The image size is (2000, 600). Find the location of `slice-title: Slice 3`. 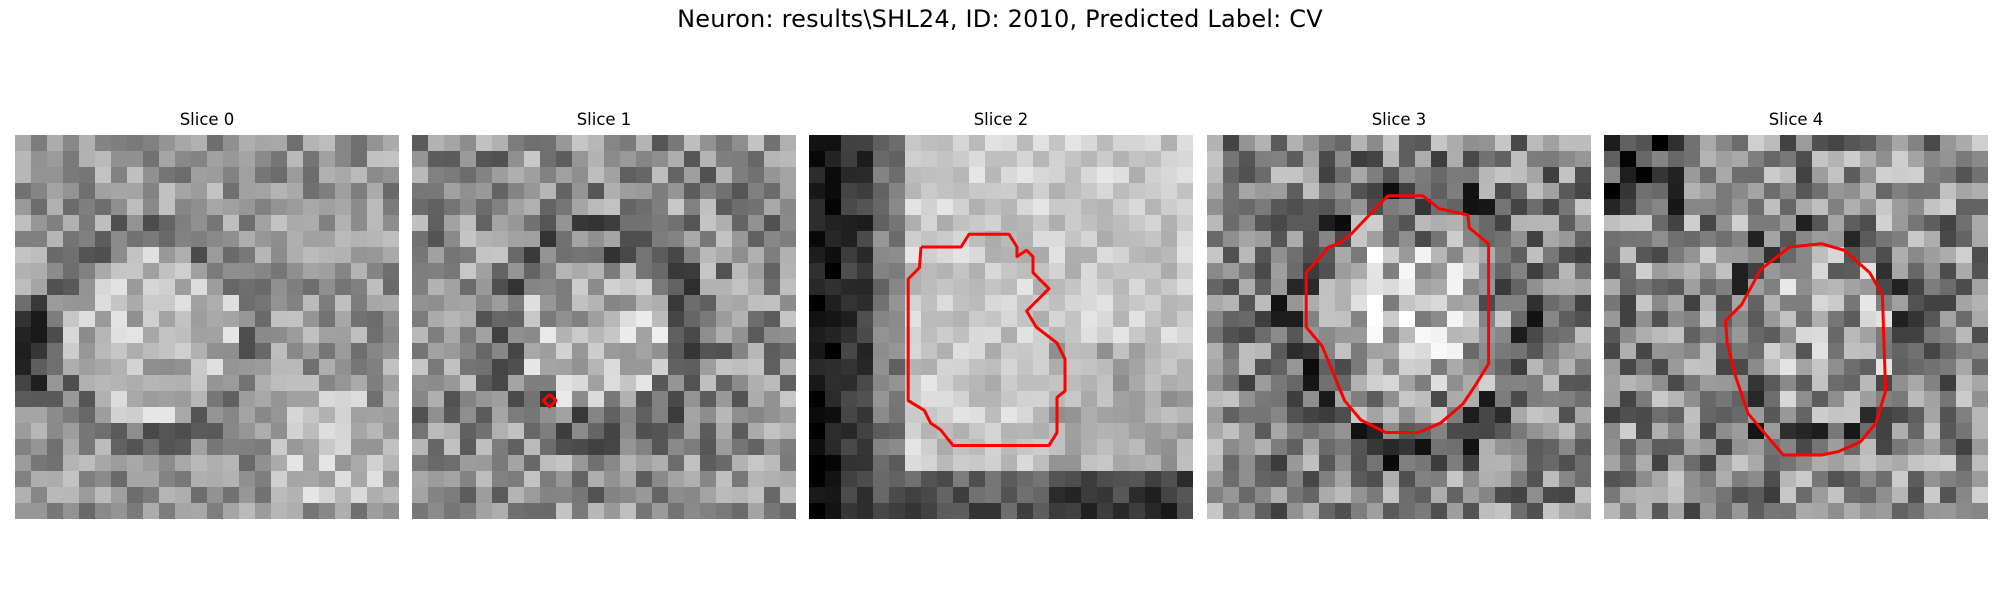

slice-title: Slice 3 is located at coordinates (1399, 119).